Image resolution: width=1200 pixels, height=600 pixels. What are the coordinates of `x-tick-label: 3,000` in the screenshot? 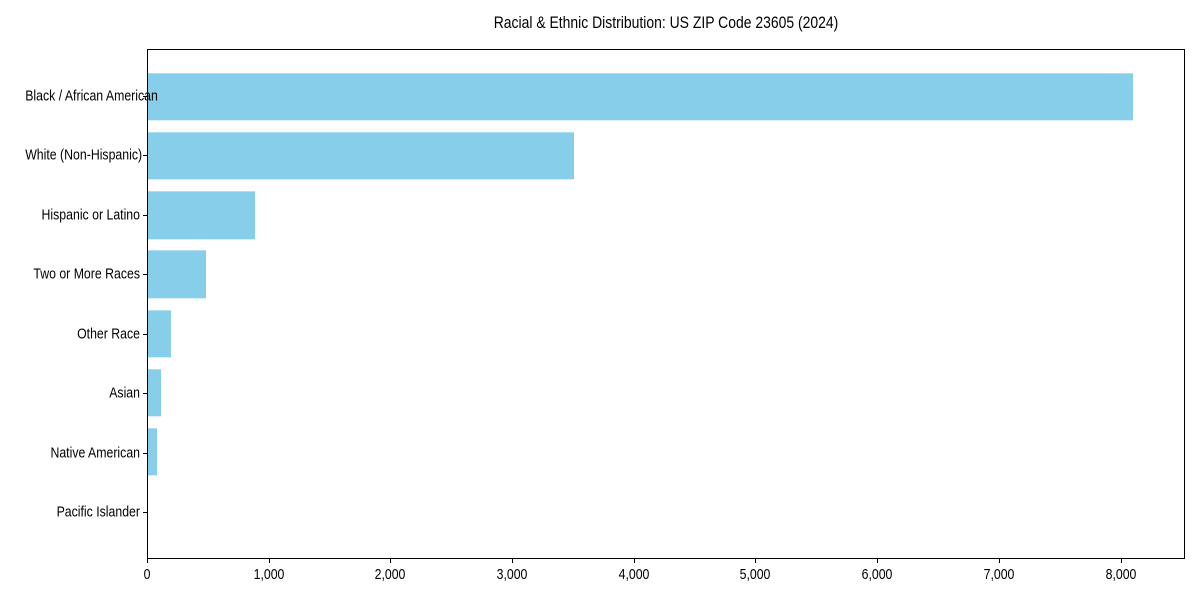 It's located at (512, 574).